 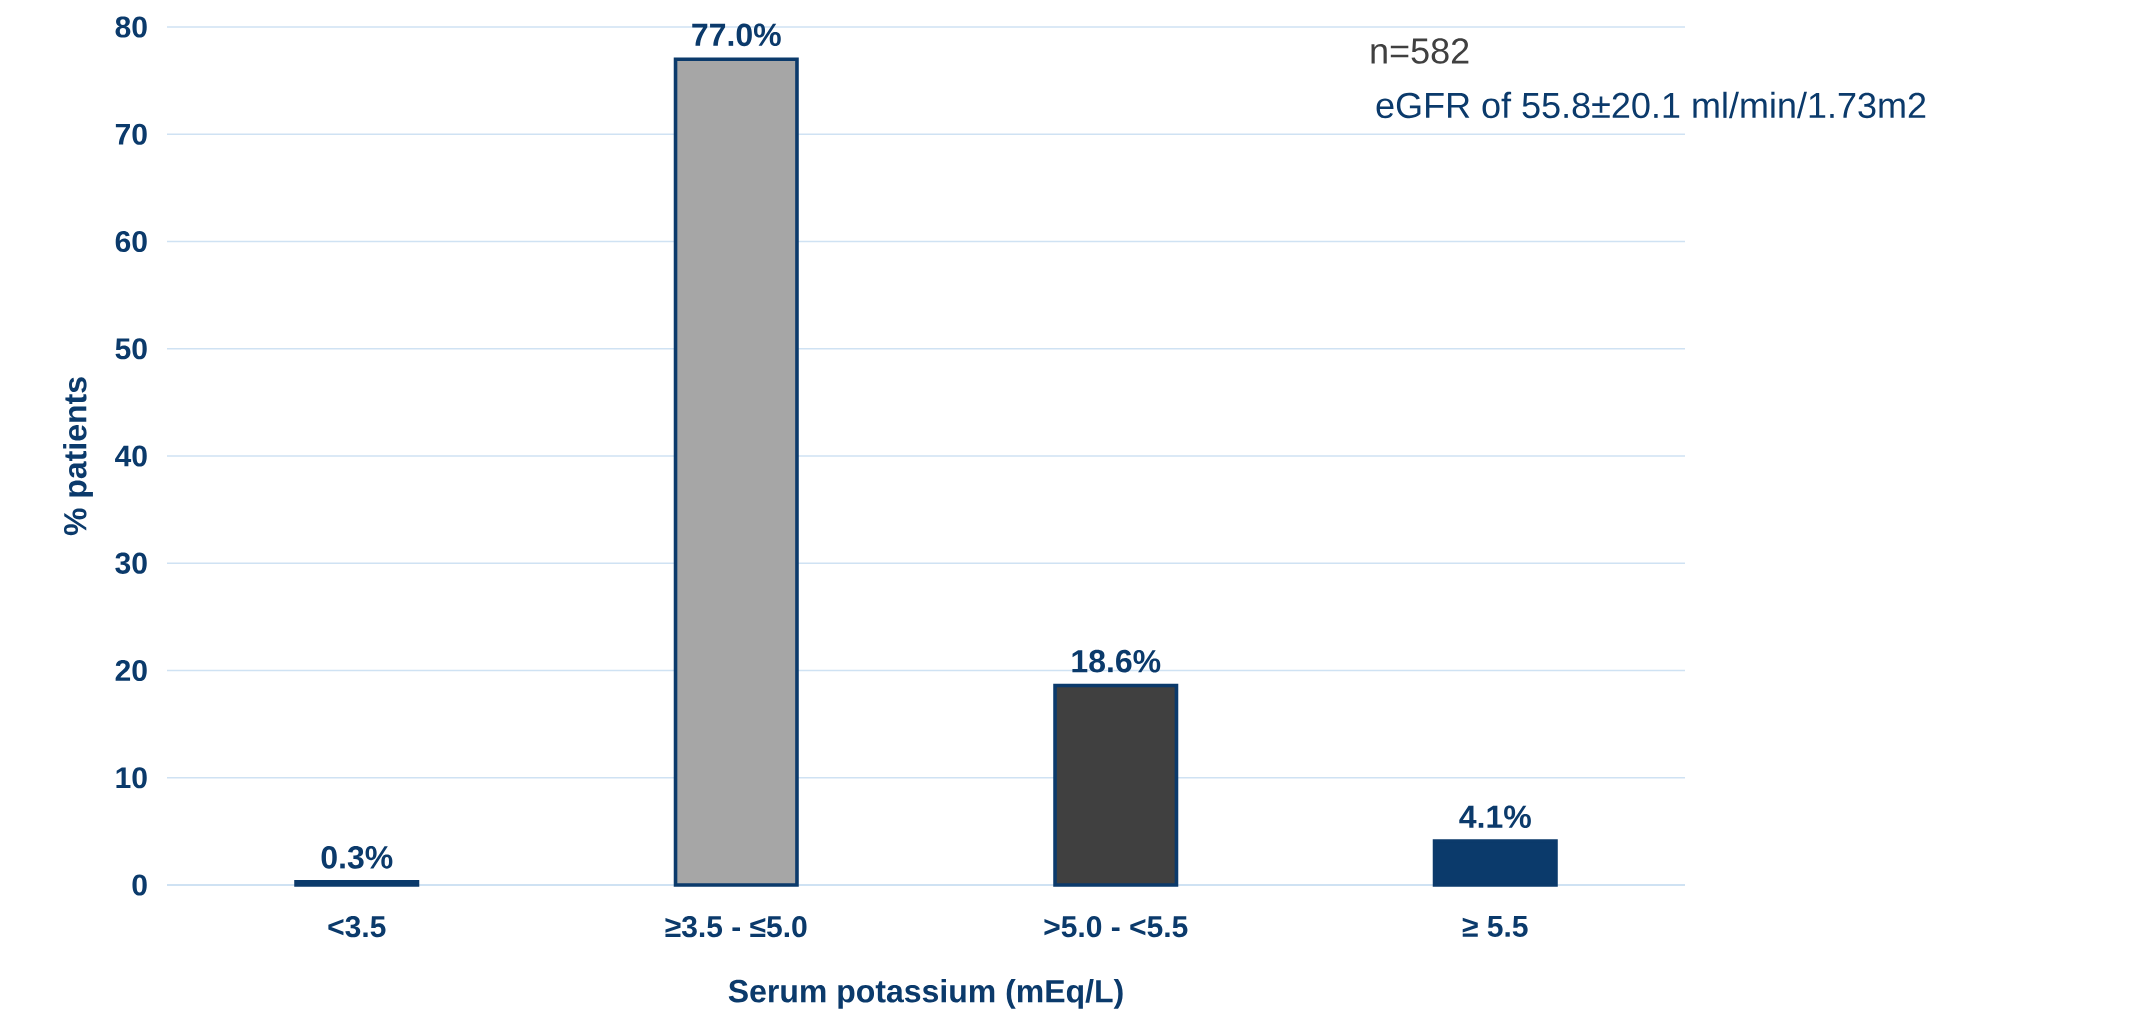 I want to click on x-axis-title: Serum potassium (mEq/L), so click(x=925, y=994).